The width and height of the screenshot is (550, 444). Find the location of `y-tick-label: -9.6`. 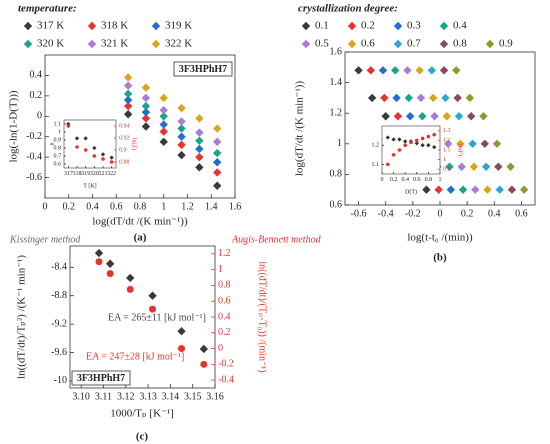

y-tick-label: -9.6 is located at coordinates (59, 352).